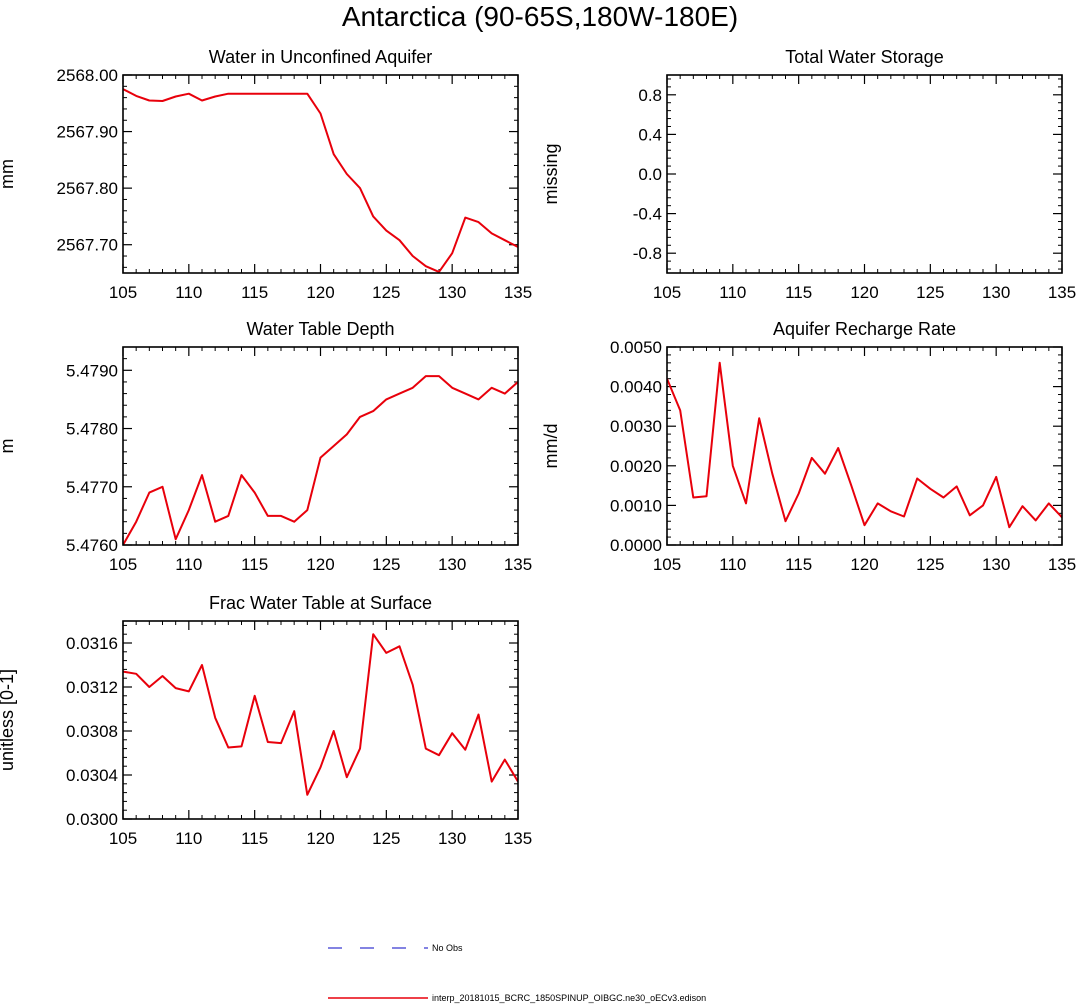 The height and width of the screenshot is (1006, 1080). Describe the element at coordinates (447, 948) in the screenshot. I see `legend-label-1: No Obs` at that location.